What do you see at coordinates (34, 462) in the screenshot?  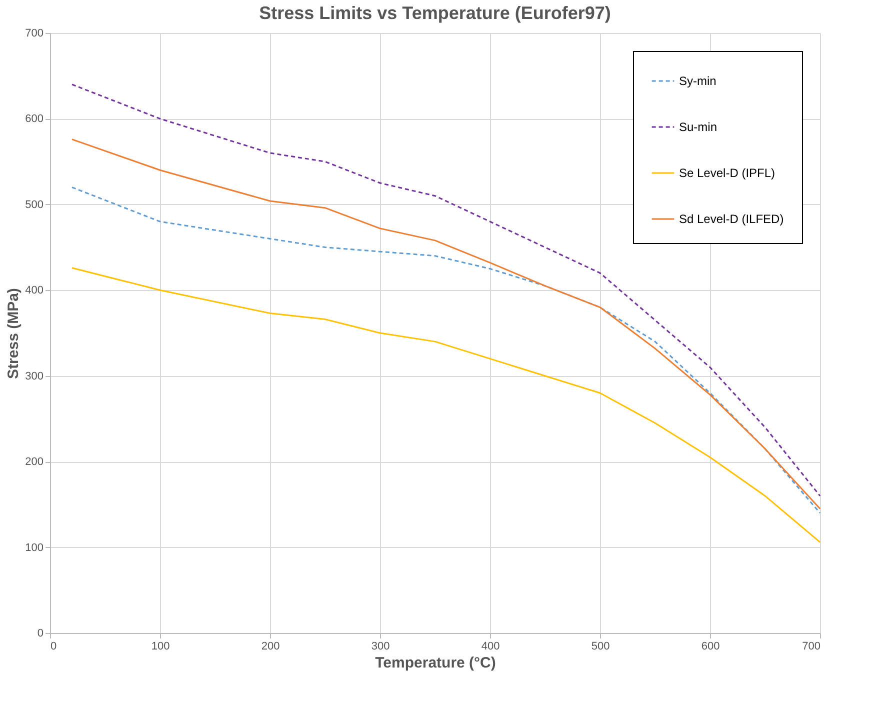 I see `y-tick-label: 200` at bounding box center [34, 462].